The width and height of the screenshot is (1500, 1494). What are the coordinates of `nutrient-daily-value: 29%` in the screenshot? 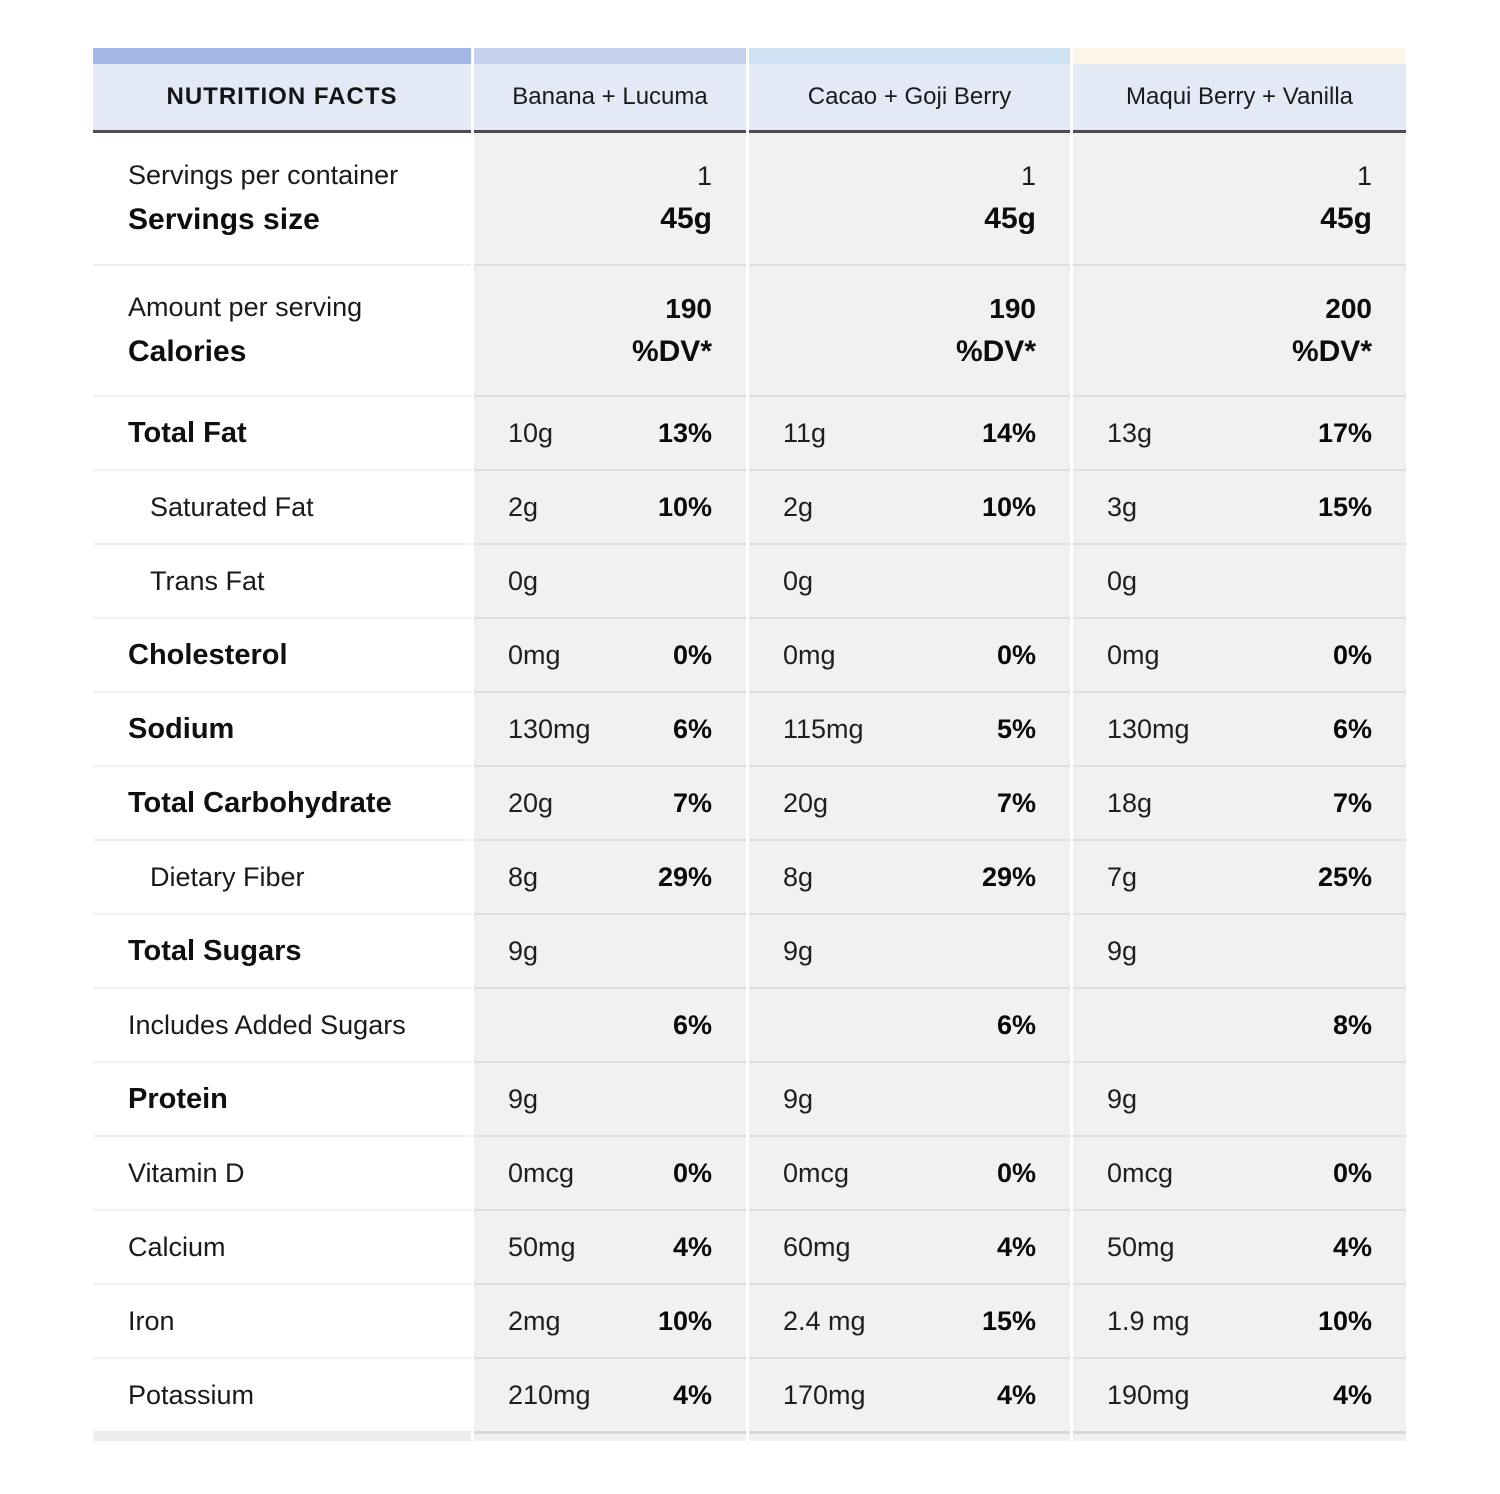 It's located at (1008, 876).